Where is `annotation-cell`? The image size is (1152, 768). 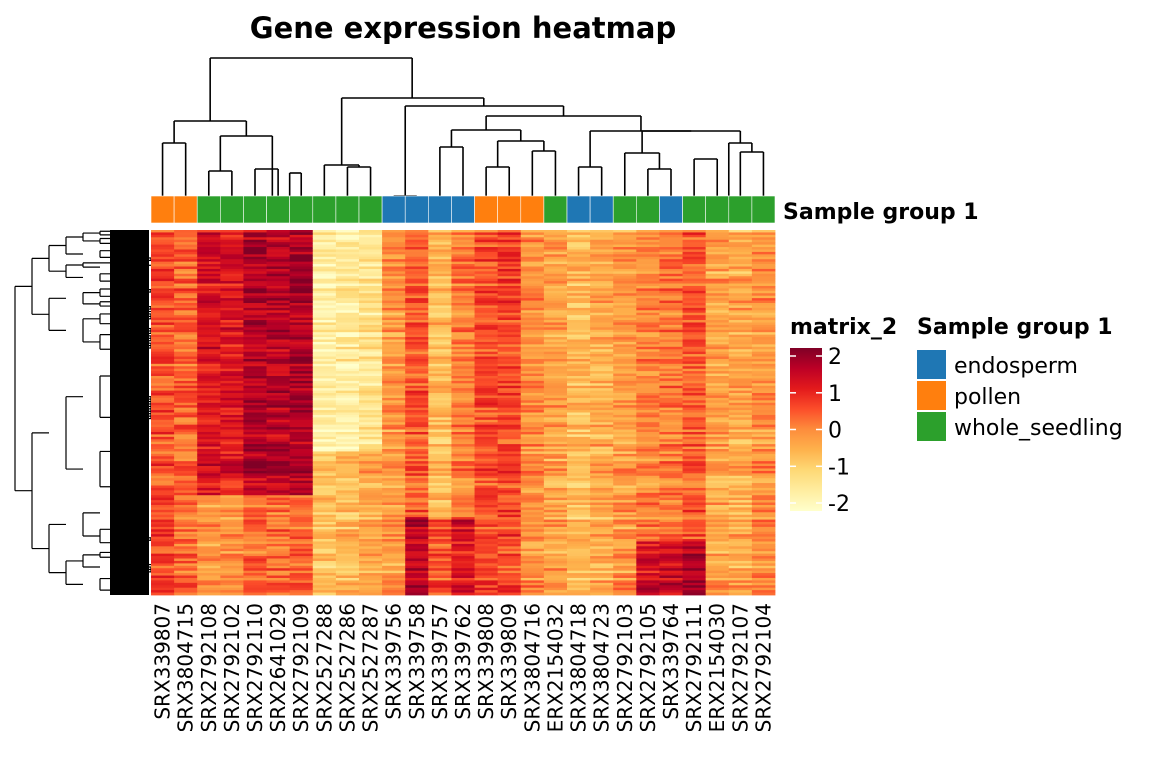
annotation-cell is located at coordinates (555, 209).